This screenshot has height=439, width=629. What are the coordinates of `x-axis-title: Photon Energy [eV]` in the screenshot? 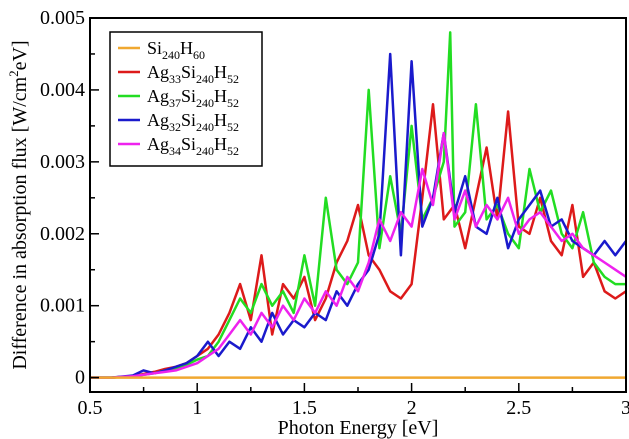 It's located at (358, 428).